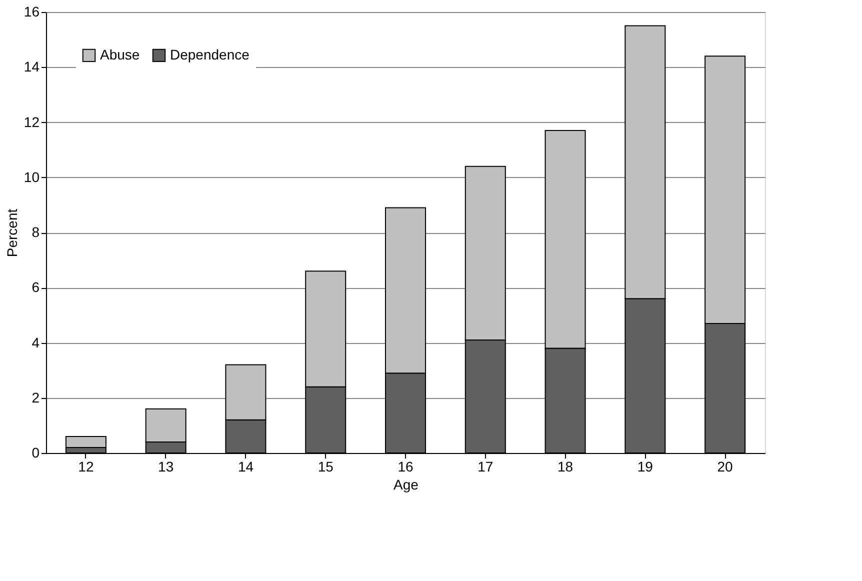  Describe the element at coordinates (12, 233) in the screenshot. I see `y-axis-title: Percent` at that location.